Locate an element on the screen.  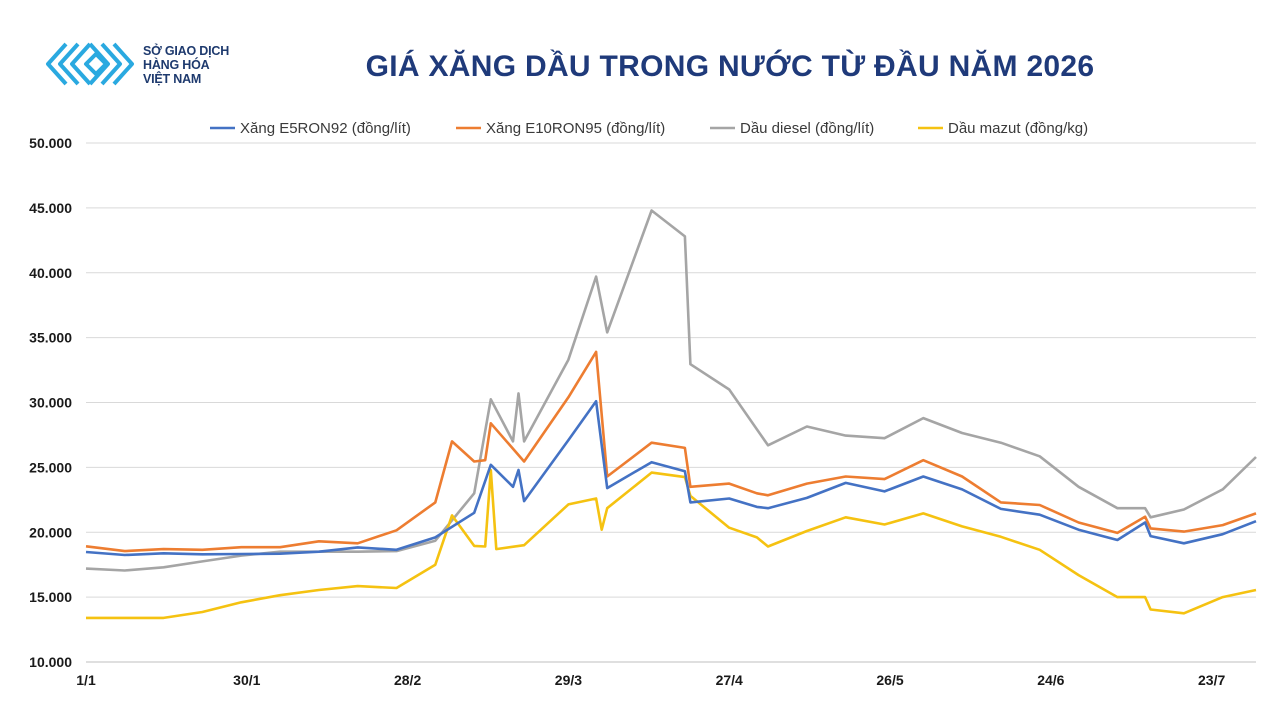
y-tick-label: 15.000 is located at coordinates (50, 597).